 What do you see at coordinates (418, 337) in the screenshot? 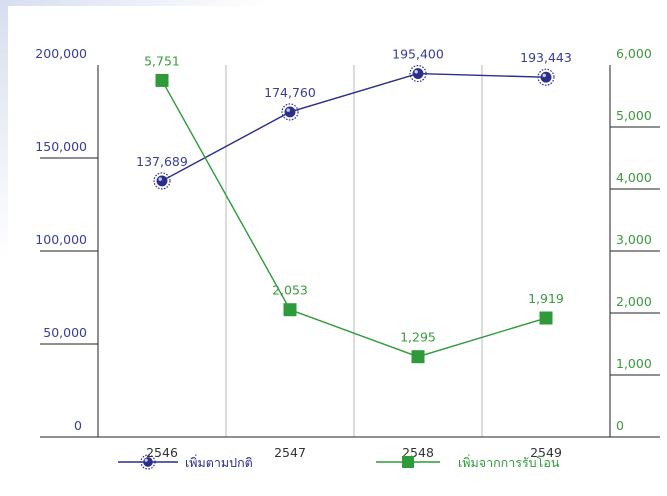
I see `data-label: 1,295` at bounding box center [418, 337].